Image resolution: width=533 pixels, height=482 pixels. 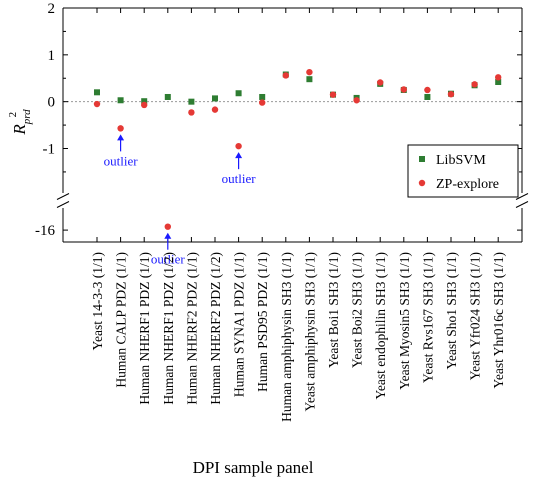 I want to click on x-tick-label: Yeast Yfr024 SH3 (1/1), so click(x=475, y=316).